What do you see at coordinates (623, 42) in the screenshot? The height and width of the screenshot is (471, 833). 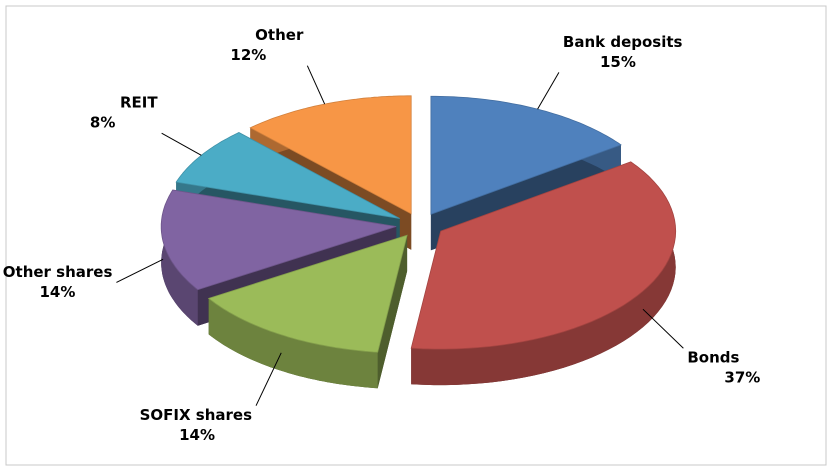 I see `data-label-name: Bank deposits` at bounding box center [623, 42].